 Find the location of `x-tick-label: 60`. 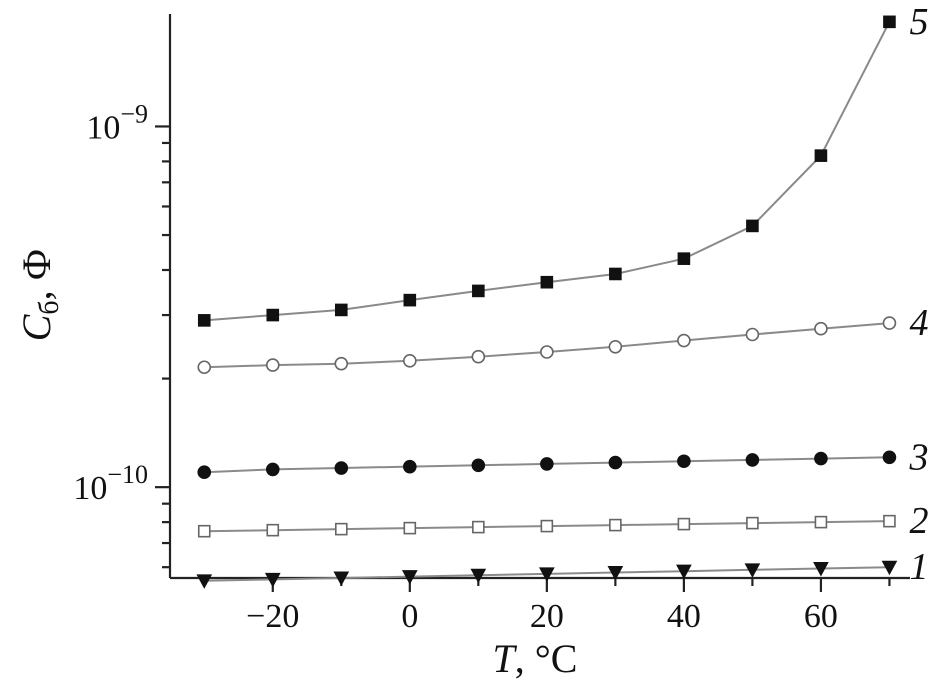

x-tick-label: 60 is located at coordinates (821, 616).